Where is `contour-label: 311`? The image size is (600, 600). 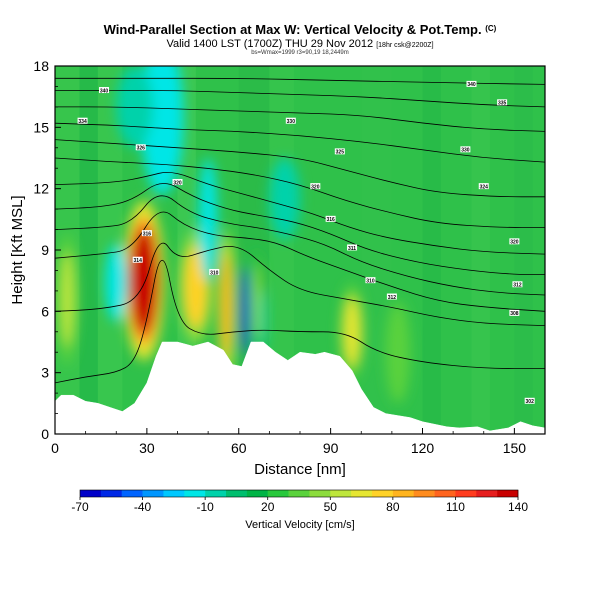 contour-label: 311 is located at coordinates (352, 249).